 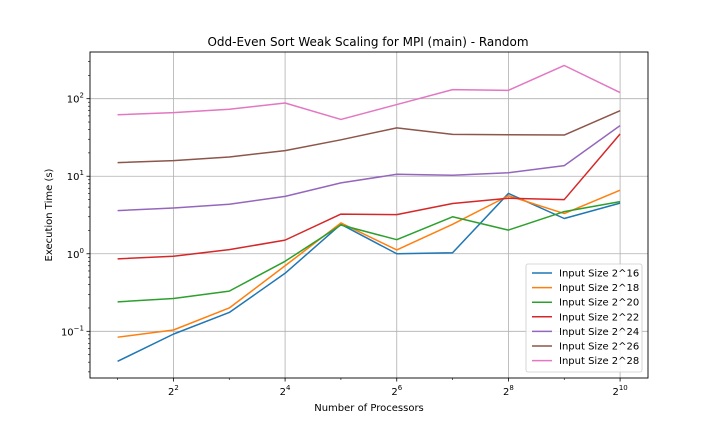 I want to click on legend-label: Input Size 2^28, so click(x=599, y=361).